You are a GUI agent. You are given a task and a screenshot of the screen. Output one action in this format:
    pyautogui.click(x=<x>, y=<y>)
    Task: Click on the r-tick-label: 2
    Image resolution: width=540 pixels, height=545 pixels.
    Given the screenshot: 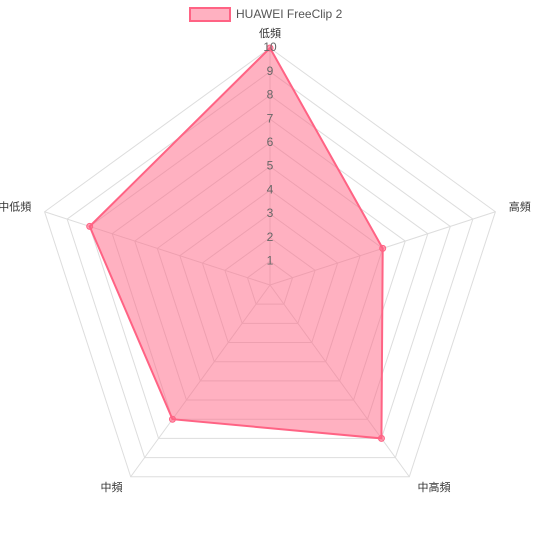 What is the action you would take?
    pyautogui.click(x=270, y=237)
    